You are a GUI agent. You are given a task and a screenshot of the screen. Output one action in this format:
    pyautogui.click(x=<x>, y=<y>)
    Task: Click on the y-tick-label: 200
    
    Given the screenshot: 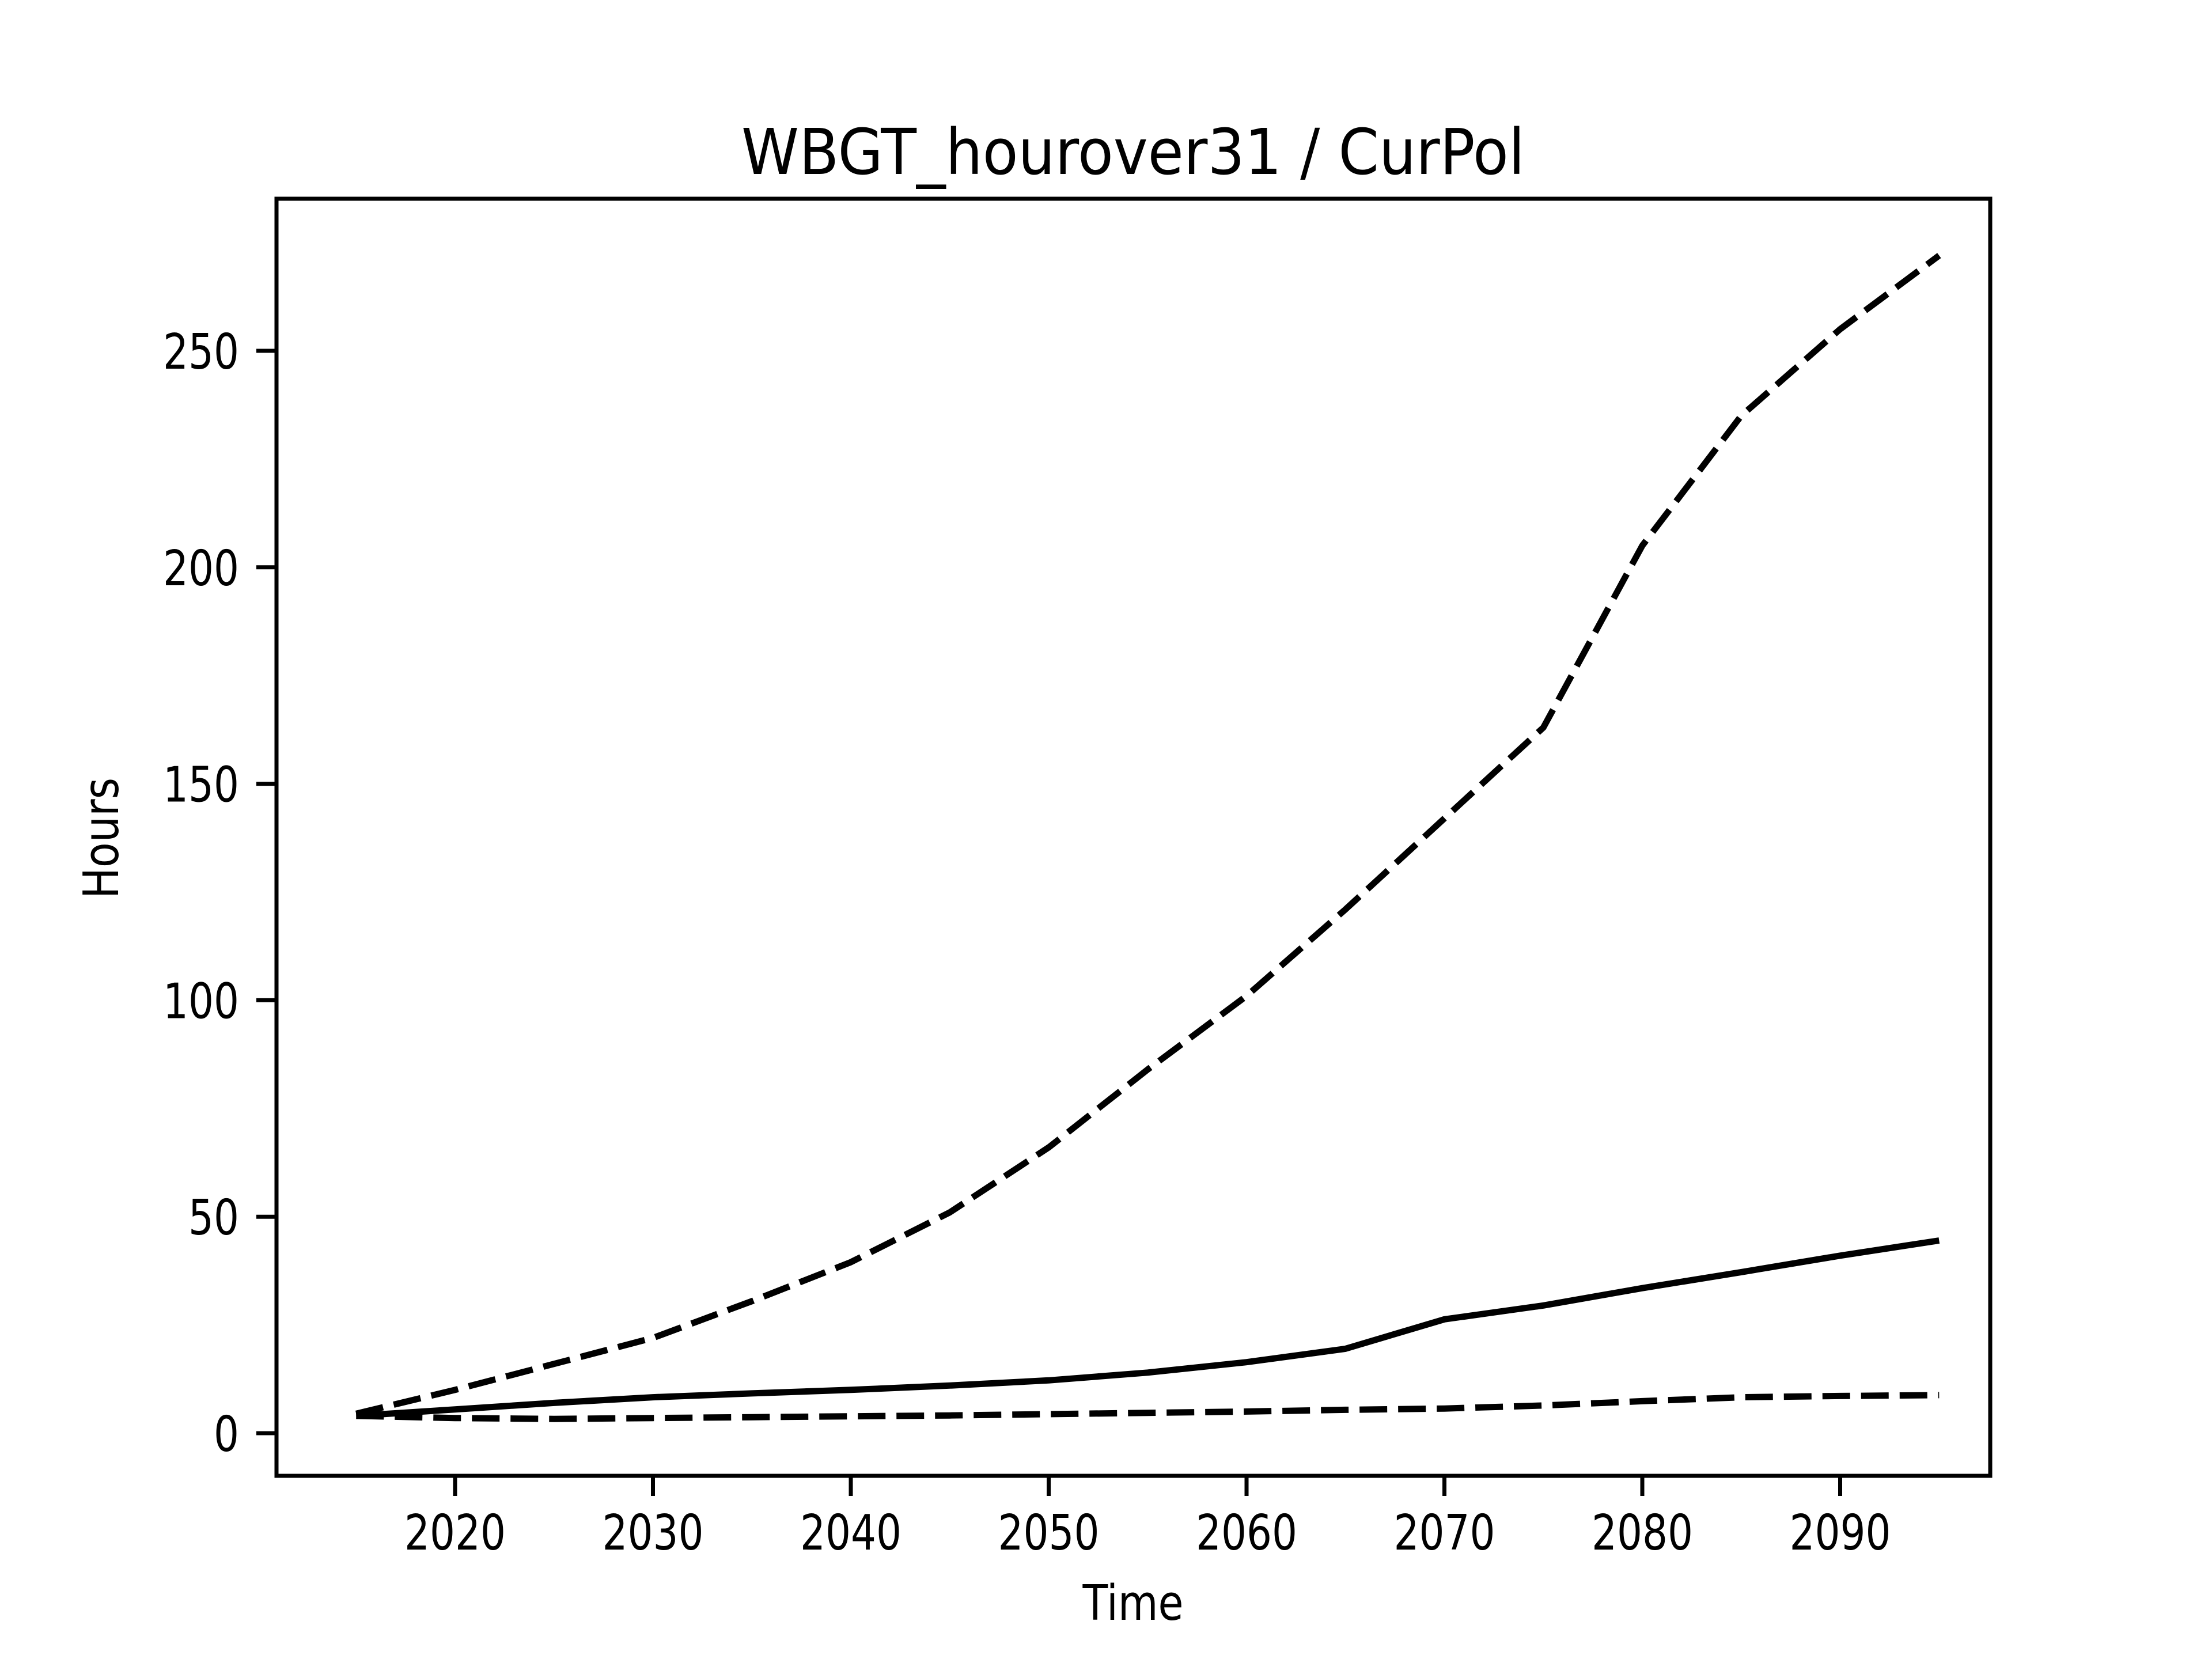 What is the action you would take?
    pyautogui.click(x=201, y=568)
    